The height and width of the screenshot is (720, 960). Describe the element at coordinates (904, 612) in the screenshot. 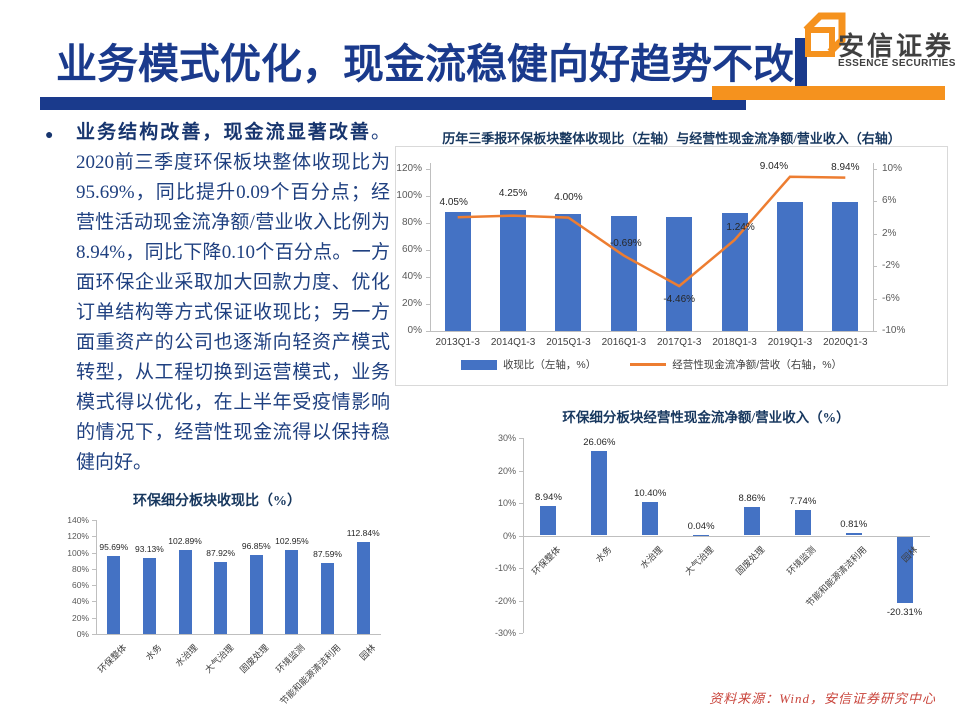

I see `bar-value-label: -20.31%` at that location.